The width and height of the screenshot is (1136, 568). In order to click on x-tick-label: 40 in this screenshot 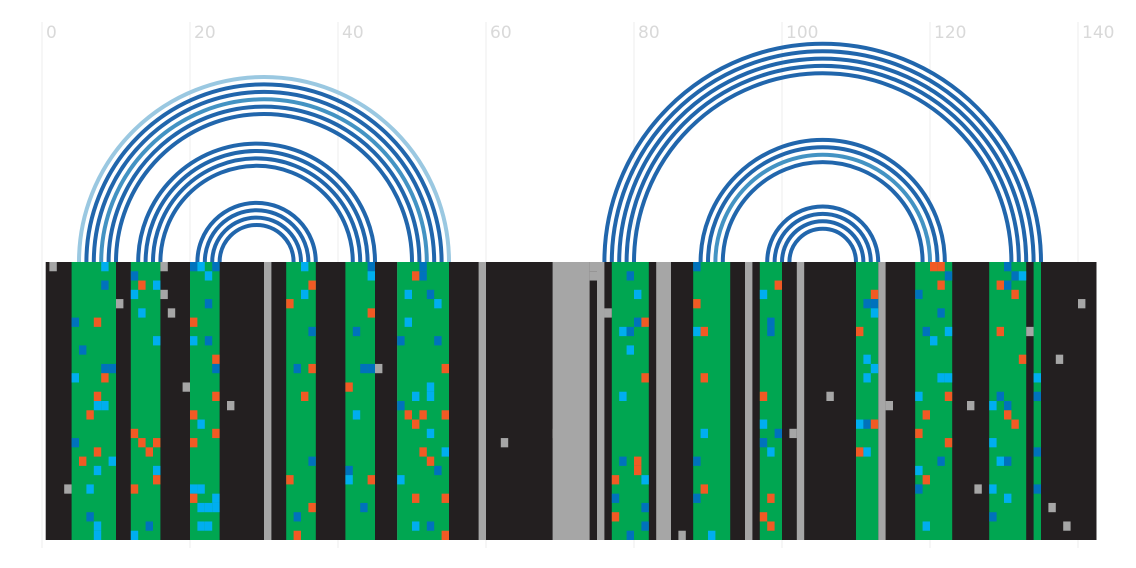, I will do `click(353, 33)`.